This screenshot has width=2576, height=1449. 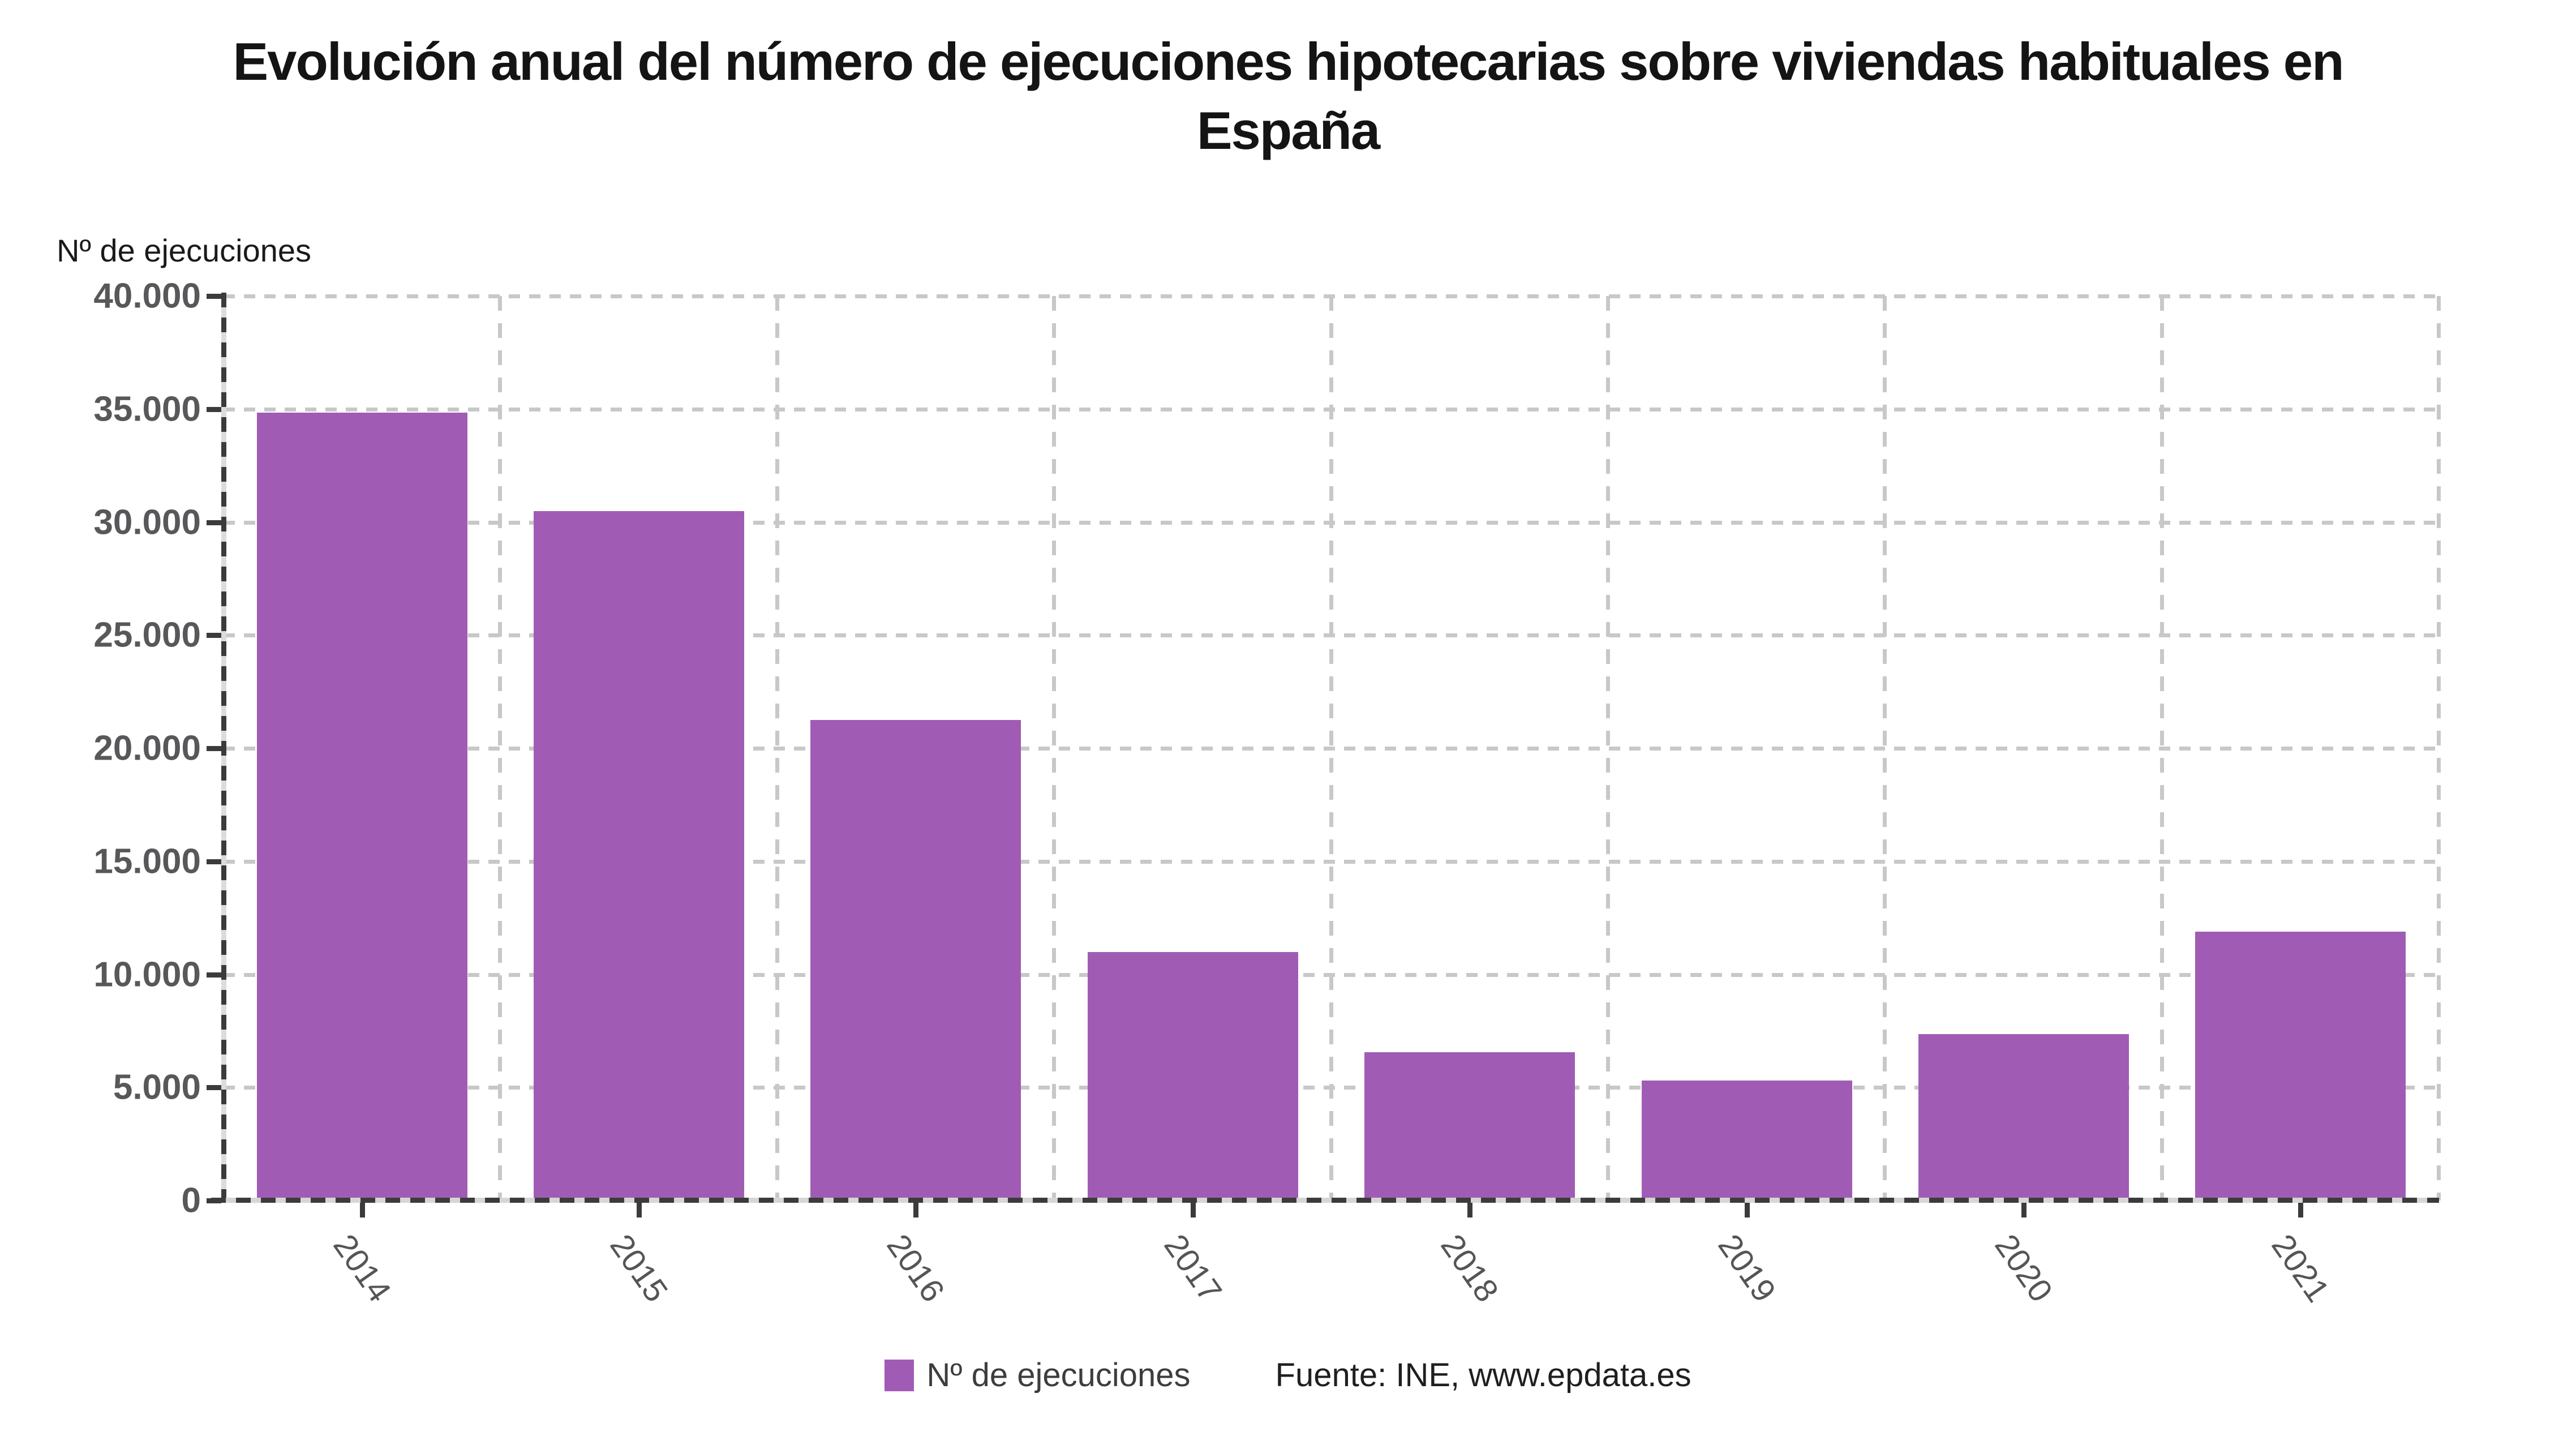 I want to click on category-cell-2021: 2021, so click(x=2301, y=802).